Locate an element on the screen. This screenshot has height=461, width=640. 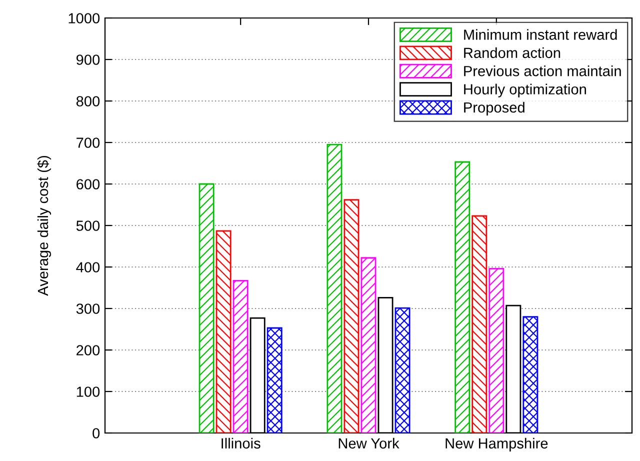
legend-label: Minimum instant reward is located at coordinates (540, 34).